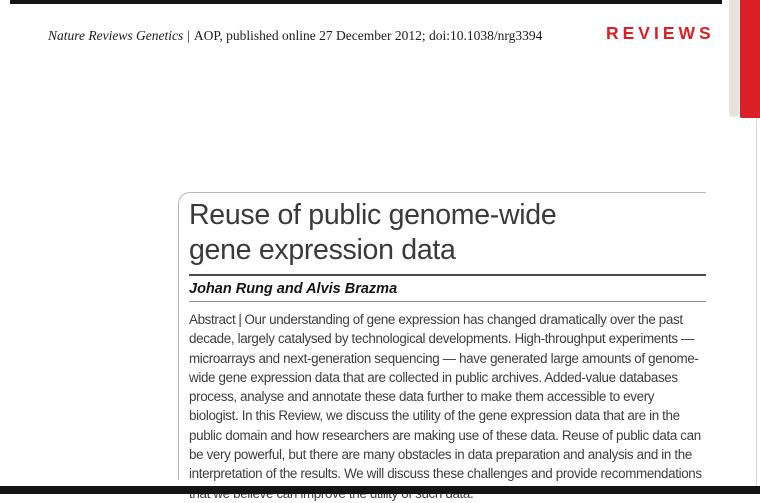  Describe the element at coordinates (447, 275) in the screenshot. I see `title-rule` at that location.